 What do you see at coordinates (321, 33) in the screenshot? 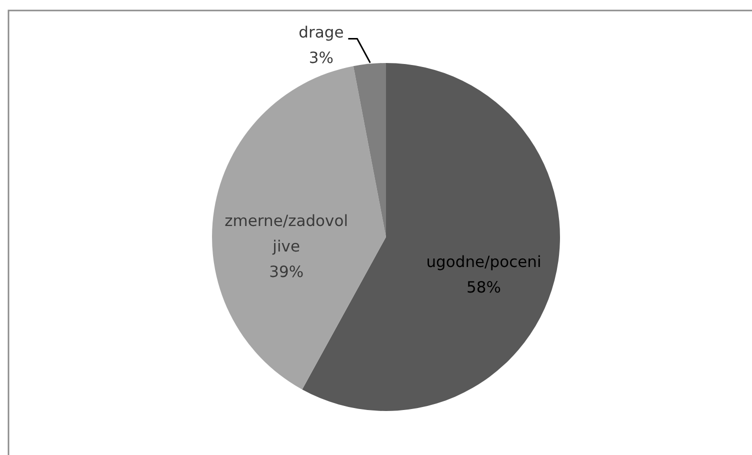
I see `slice-label: drage` at bounding box center [321, 33].